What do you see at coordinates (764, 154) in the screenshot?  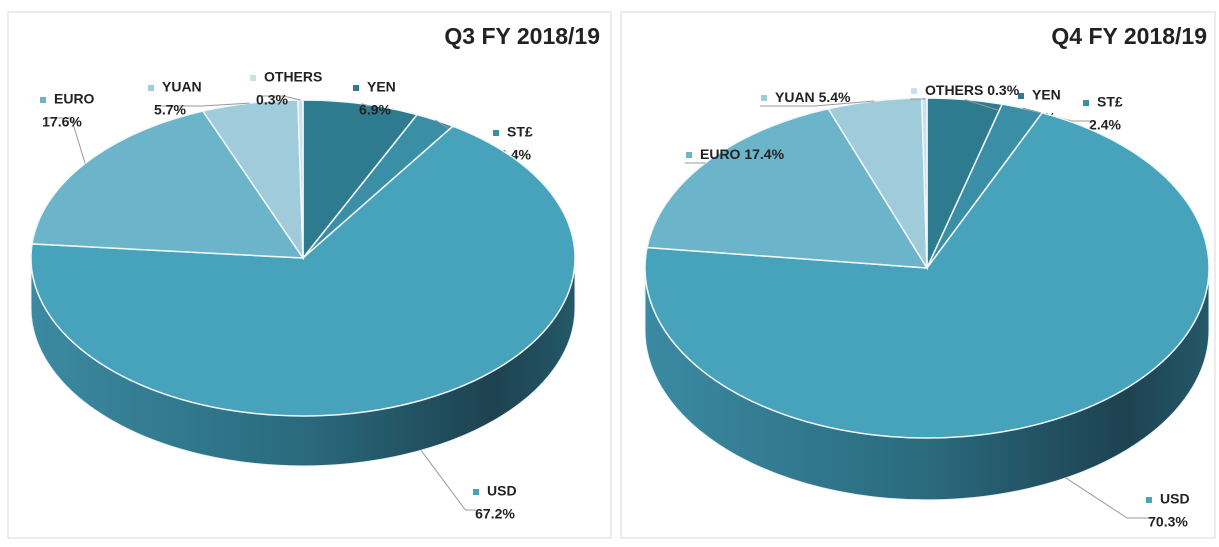 I see `value-label: 17.4%` at bounding box center [764, 154].